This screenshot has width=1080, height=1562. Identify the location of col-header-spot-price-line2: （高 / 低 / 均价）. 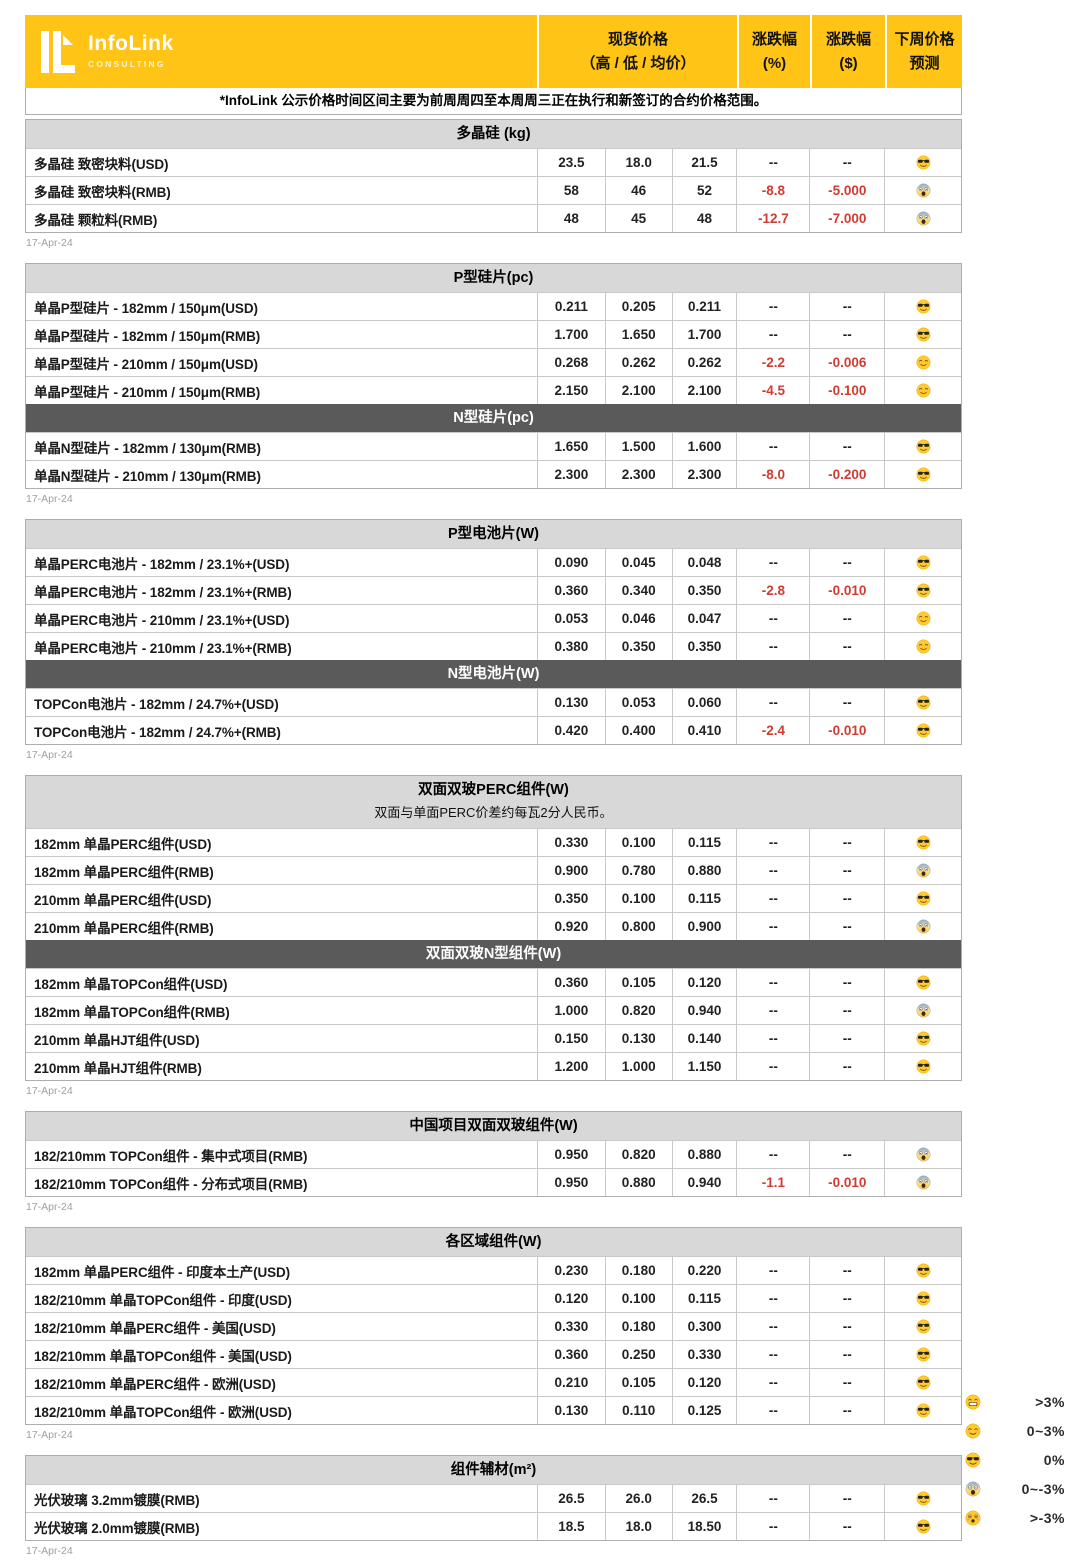
(638, 63).